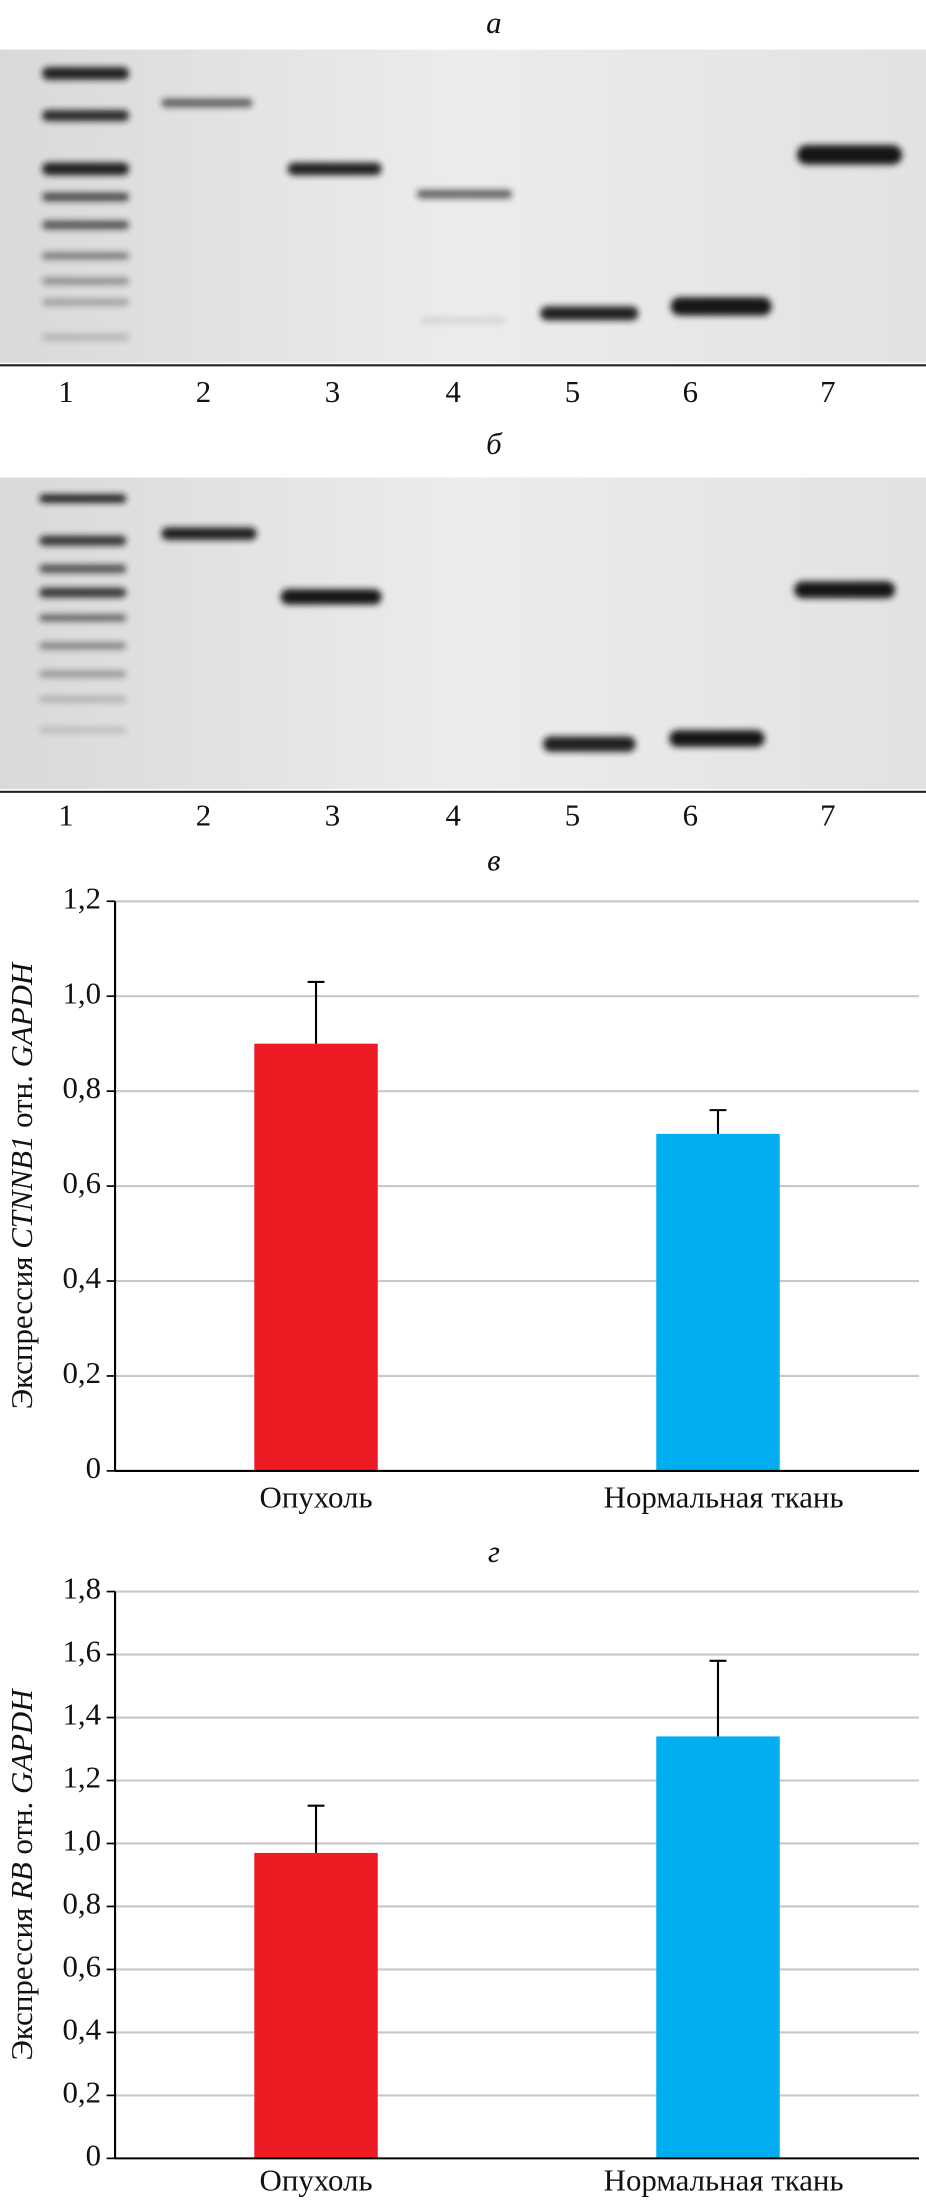  I want to click on y-tick-label: 1,4, so click(81, 1715).